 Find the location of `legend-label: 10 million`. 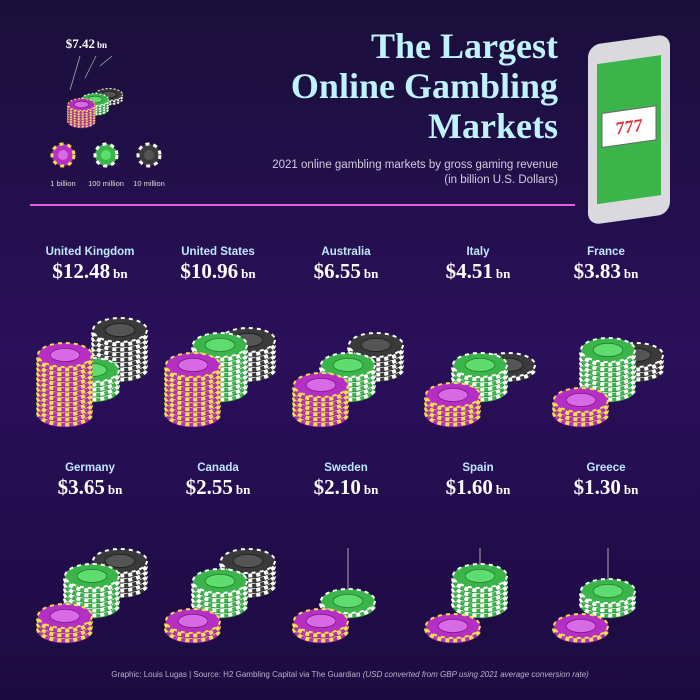

legend-label: 10 million is located at coordinates (149, 183).